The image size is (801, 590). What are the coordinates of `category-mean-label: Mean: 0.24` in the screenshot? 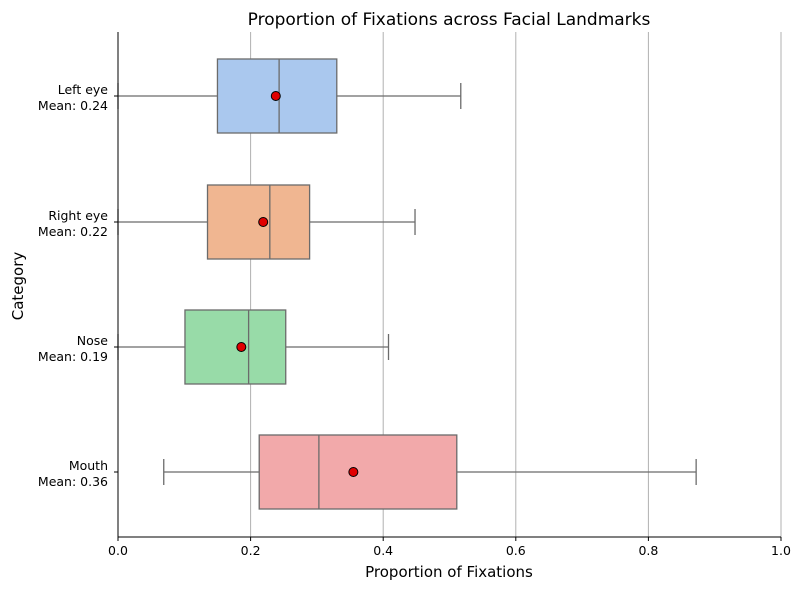 It's located at (73, 105).